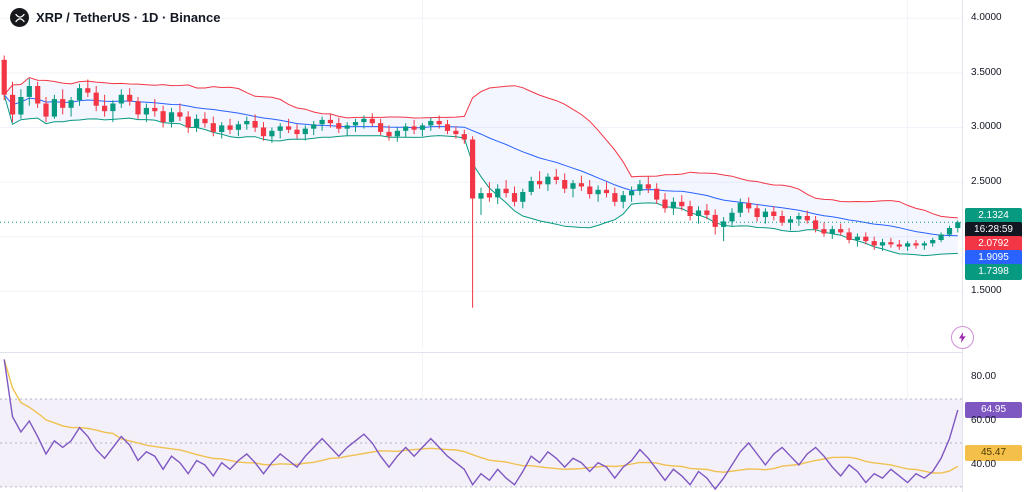 The image size is (1024, 492). I want to click on axis-tick-label: 3.0000, so click(986, 126).